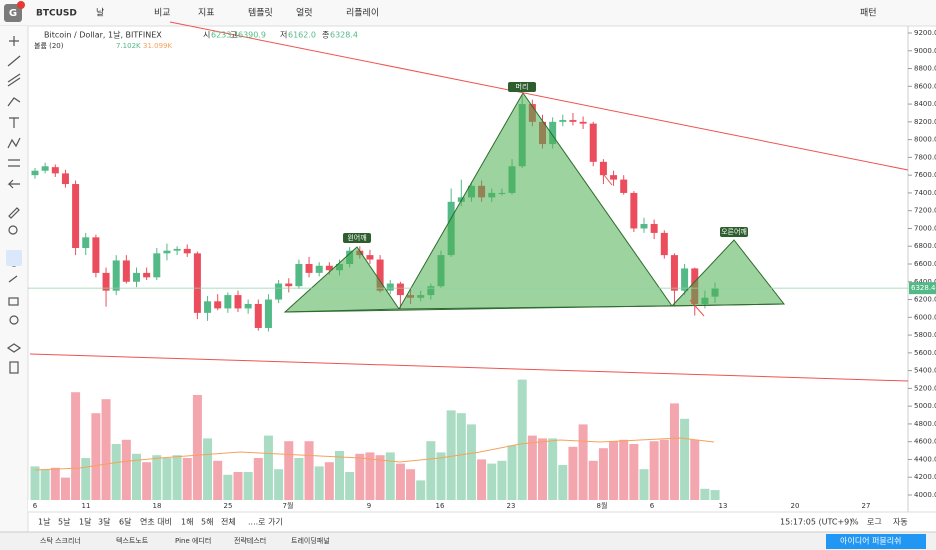 This screenshot has width=936, height=550. What do you see at coordinates (357, 238) in the screenshot?
I see `annotation-box` at bounding box center [357, 238].